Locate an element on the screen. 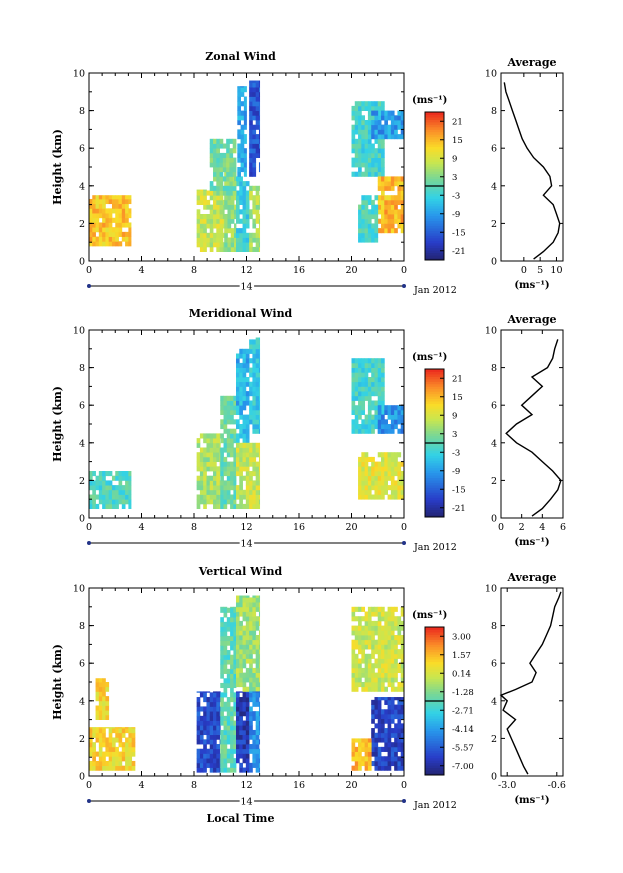  colorbar-unit: (ms⁻¹) is located at coordinates (429, 615).